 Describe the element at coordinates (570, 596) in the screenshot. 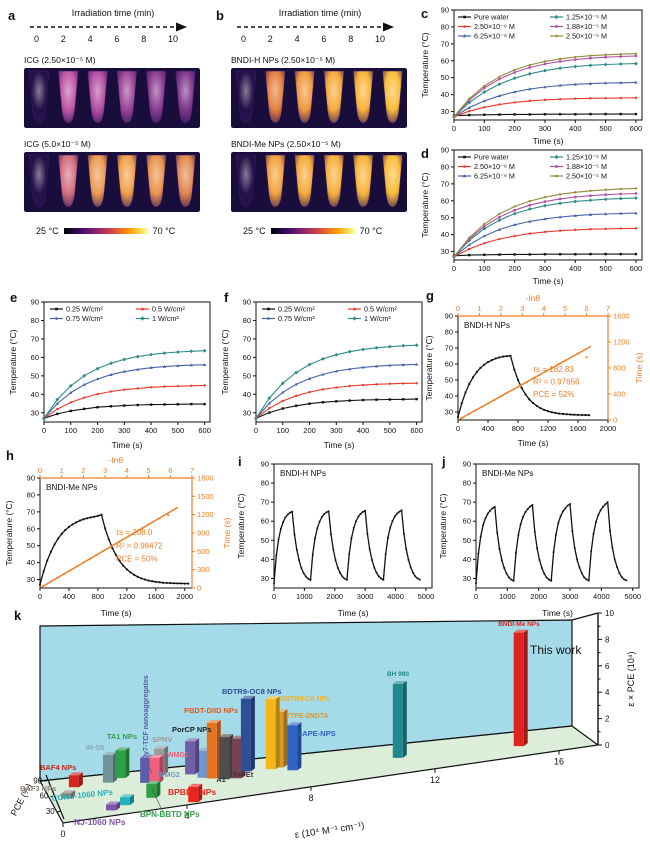

I see `x-tick-label: 3000` at that location.